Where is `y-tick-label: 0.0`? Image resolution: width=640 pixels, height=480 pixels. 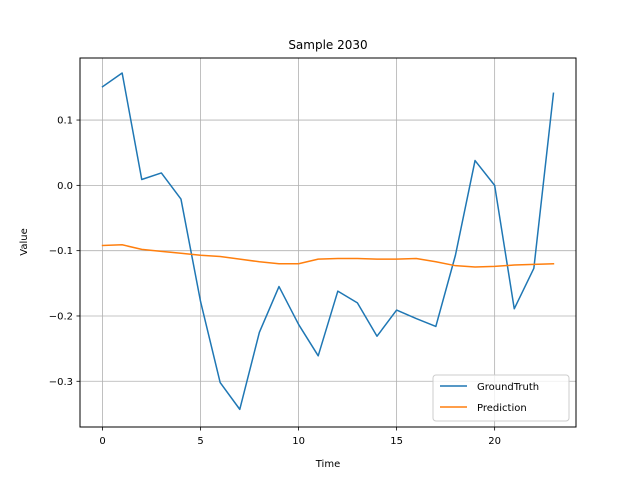
y-tick-label: 0.0 is located at coordinates (65, 186).